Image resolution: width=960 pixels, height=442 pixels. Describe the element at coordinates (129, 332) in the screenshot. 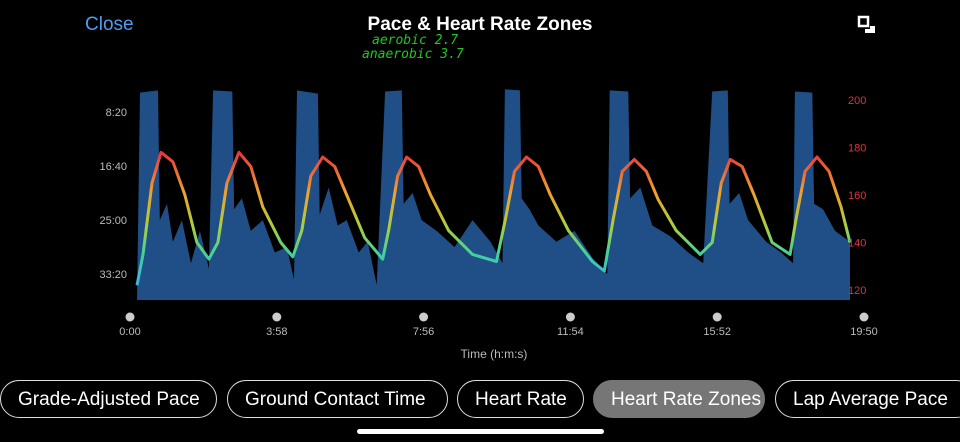

I see `x-tick-label: 0:00` at that location.